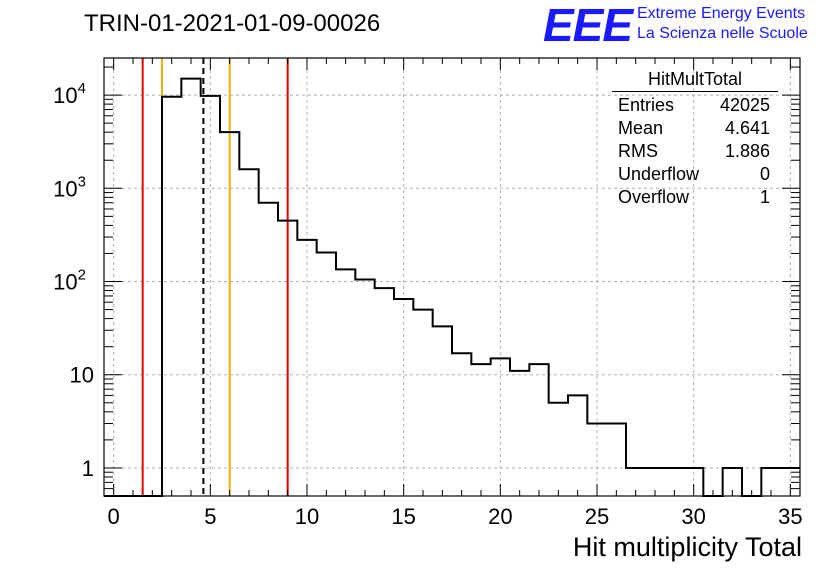  What do you see at coordinates (210, 516) in the screenshot?
I see `x-tick-label: 5` at bounding box center [210, 516].